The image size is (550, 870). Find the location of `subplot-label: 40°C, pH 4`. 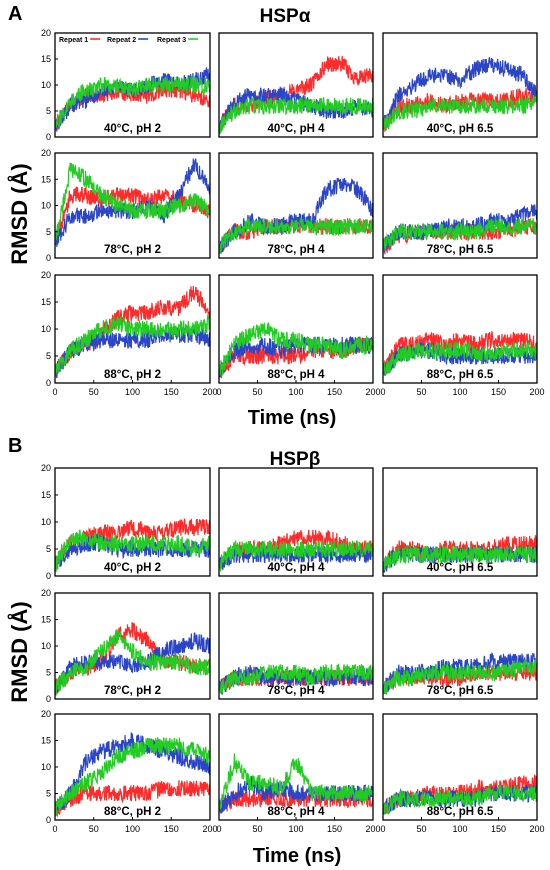

subplot-label: 40°C, pH 4 is located at coordinates (296, 568).